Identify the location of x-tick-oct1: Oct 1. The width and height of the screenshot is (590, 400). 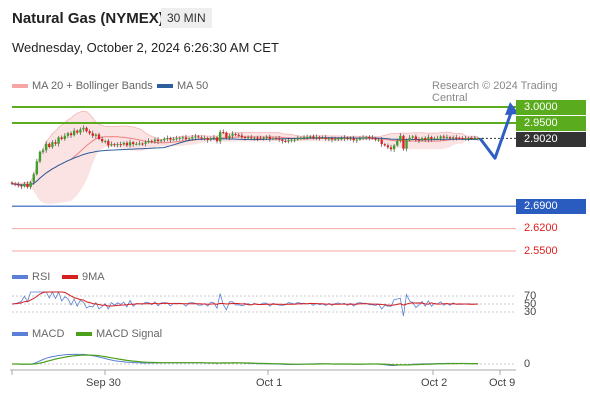
(269, 383).